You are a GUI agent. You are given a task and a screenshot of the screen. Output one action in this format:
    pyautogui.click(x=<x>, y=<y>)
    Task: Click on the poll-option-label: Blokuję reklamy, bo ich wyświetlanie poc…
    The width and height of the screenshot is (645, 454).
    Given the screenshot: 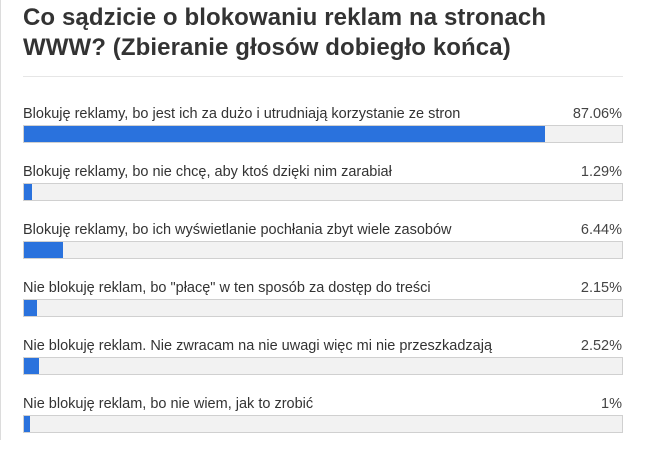 What is the action you would take?
    pyautogui.click(x=237, y=230)
    